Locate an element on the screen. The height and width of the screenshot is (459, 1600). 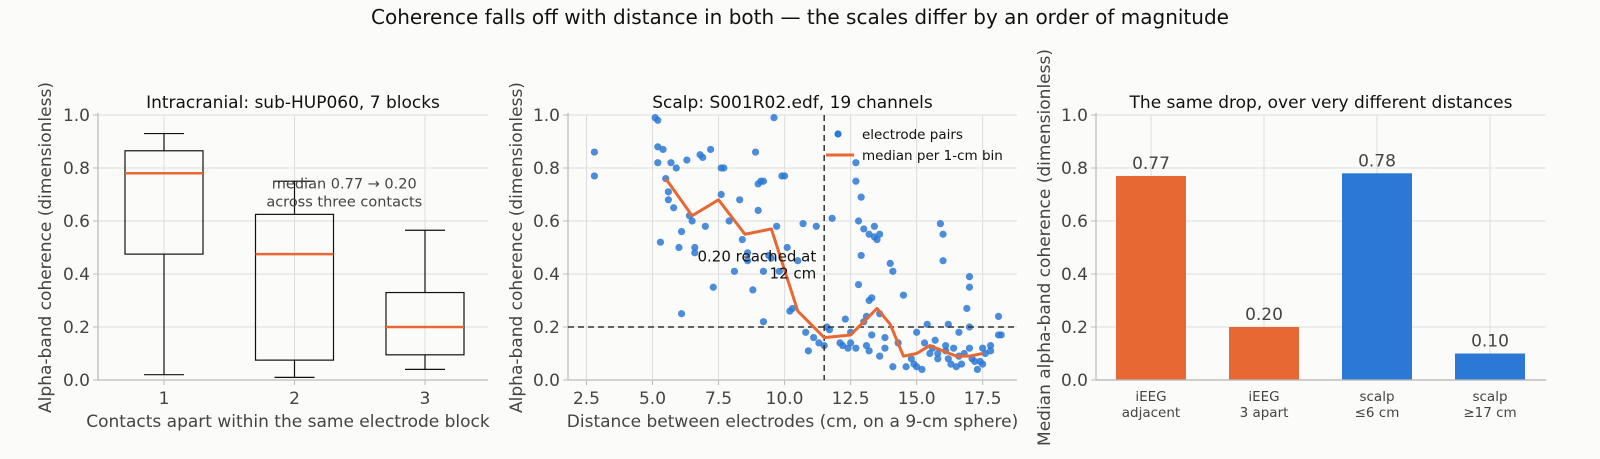
x-tick-label: 3 apart is located at coordinates (1264, 413).